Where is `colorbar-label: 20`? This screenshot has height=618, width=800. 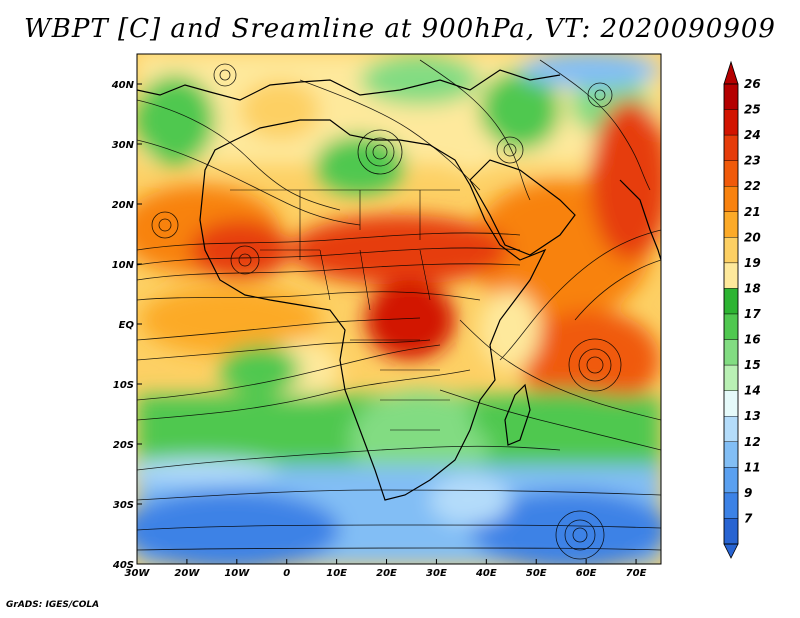 colorbar-label: 20 is located at coordinates (752, 237).